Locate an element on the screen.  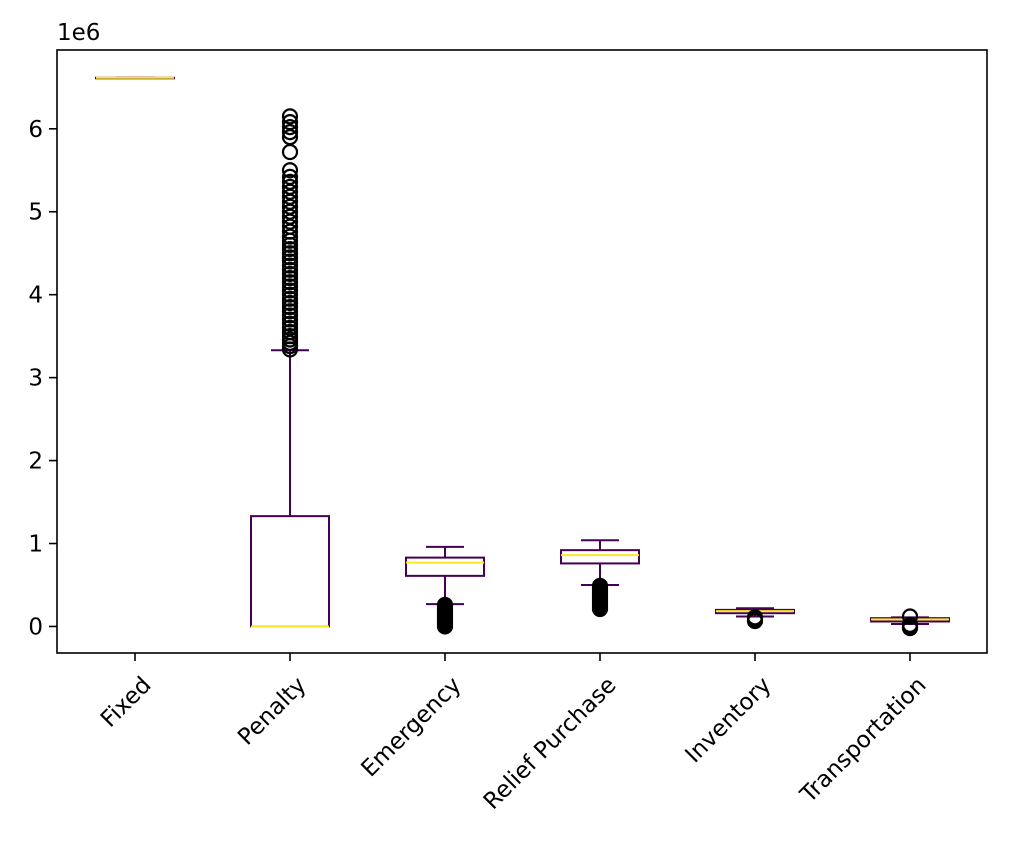
box-group-emergency is located at coordinates (445, 590).